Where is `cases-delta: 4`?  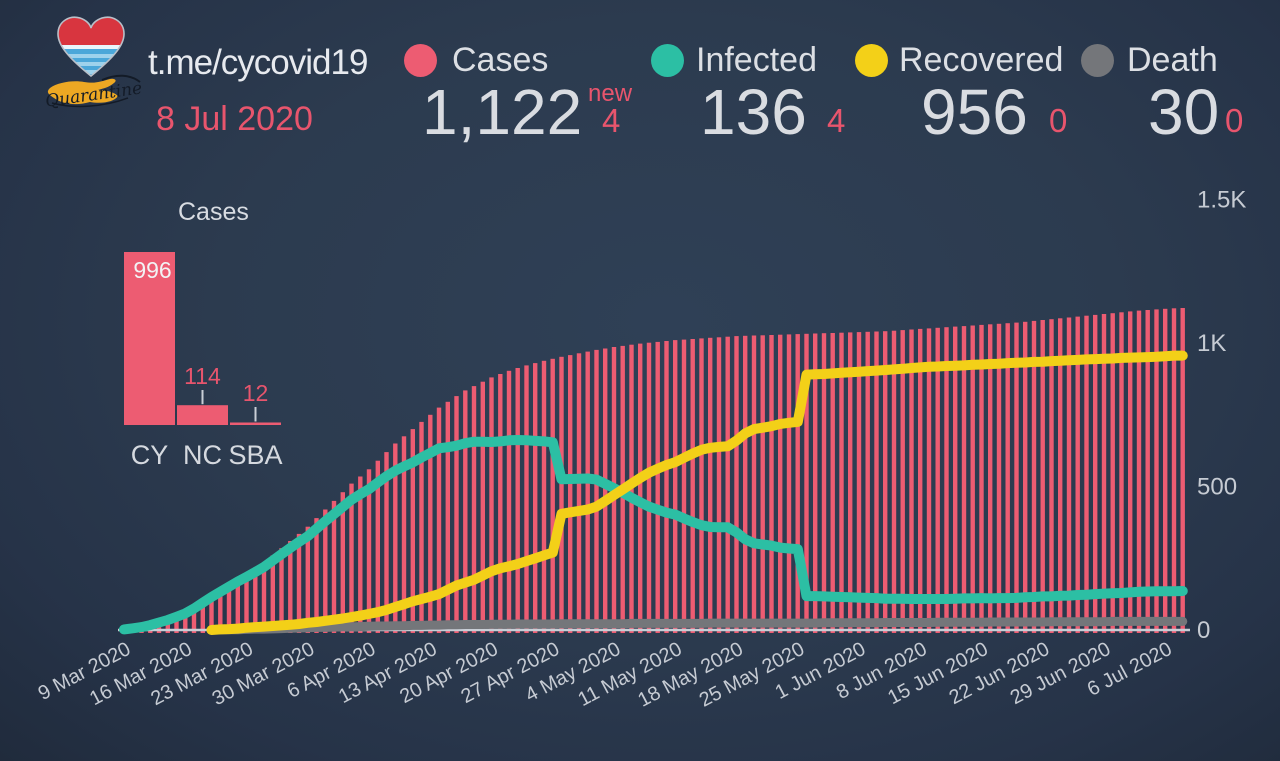
cases-delta: 4 is located at coordinates (611, 120).